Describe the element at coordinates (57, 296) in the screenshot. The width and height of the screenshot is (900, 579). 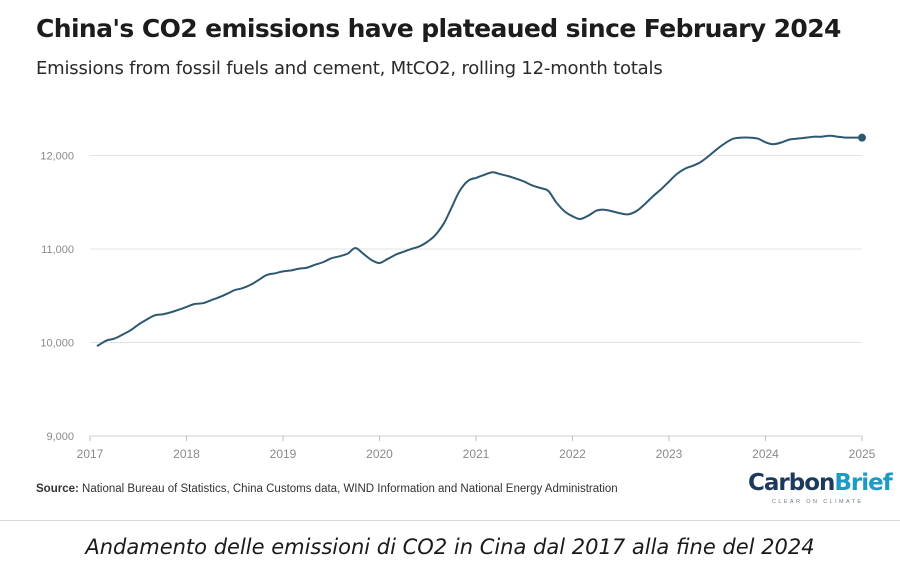
I see `y-tick-labels: 9,000 10,000 11,000 12,000` at that location.